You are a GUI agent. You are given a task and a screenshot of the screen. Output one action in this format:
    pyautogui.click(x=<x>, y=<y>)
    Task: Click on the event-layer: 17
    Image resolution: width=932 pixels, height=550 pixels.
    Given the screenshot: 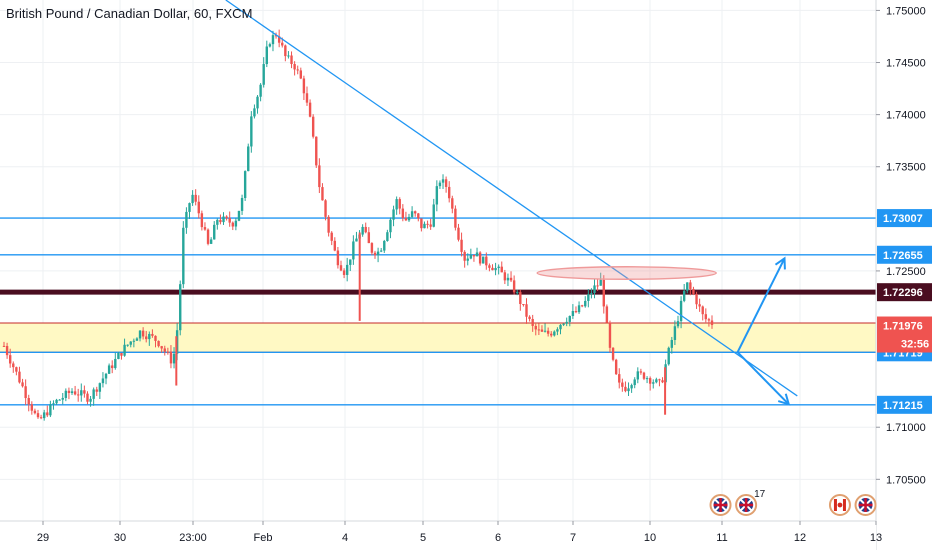 What is the action you would take?
    pyautogui.click(x=793, y=502)
    